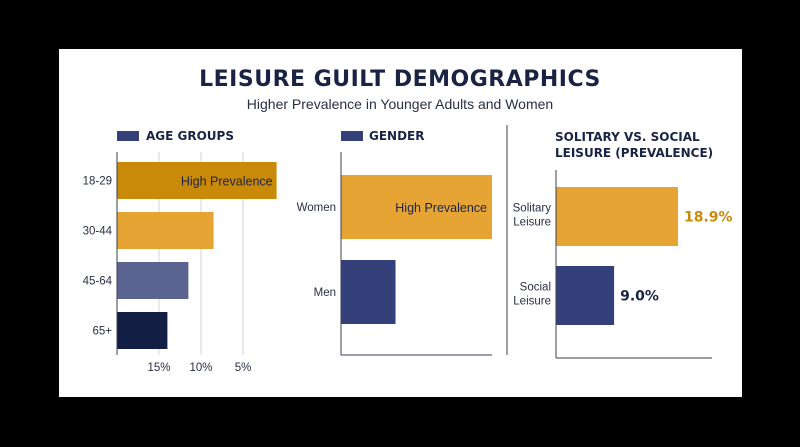 The image size is (800, 447). Describe the element at coordinates (400, 79) in the screenshot. I see `chart-title: LEISURE GUILT DEMOGRAPHICS` at that location.